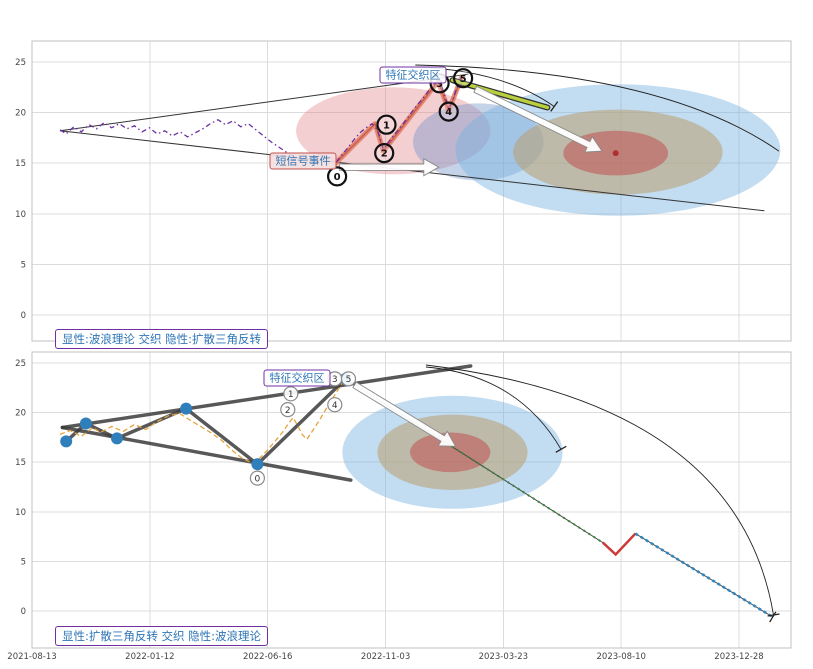 The image size is (813, 669). What do you see at coordinates (621, 657) in the screenshot?
I see `x-tick-label: 2023-08-10` at bounding box center [621, 657].